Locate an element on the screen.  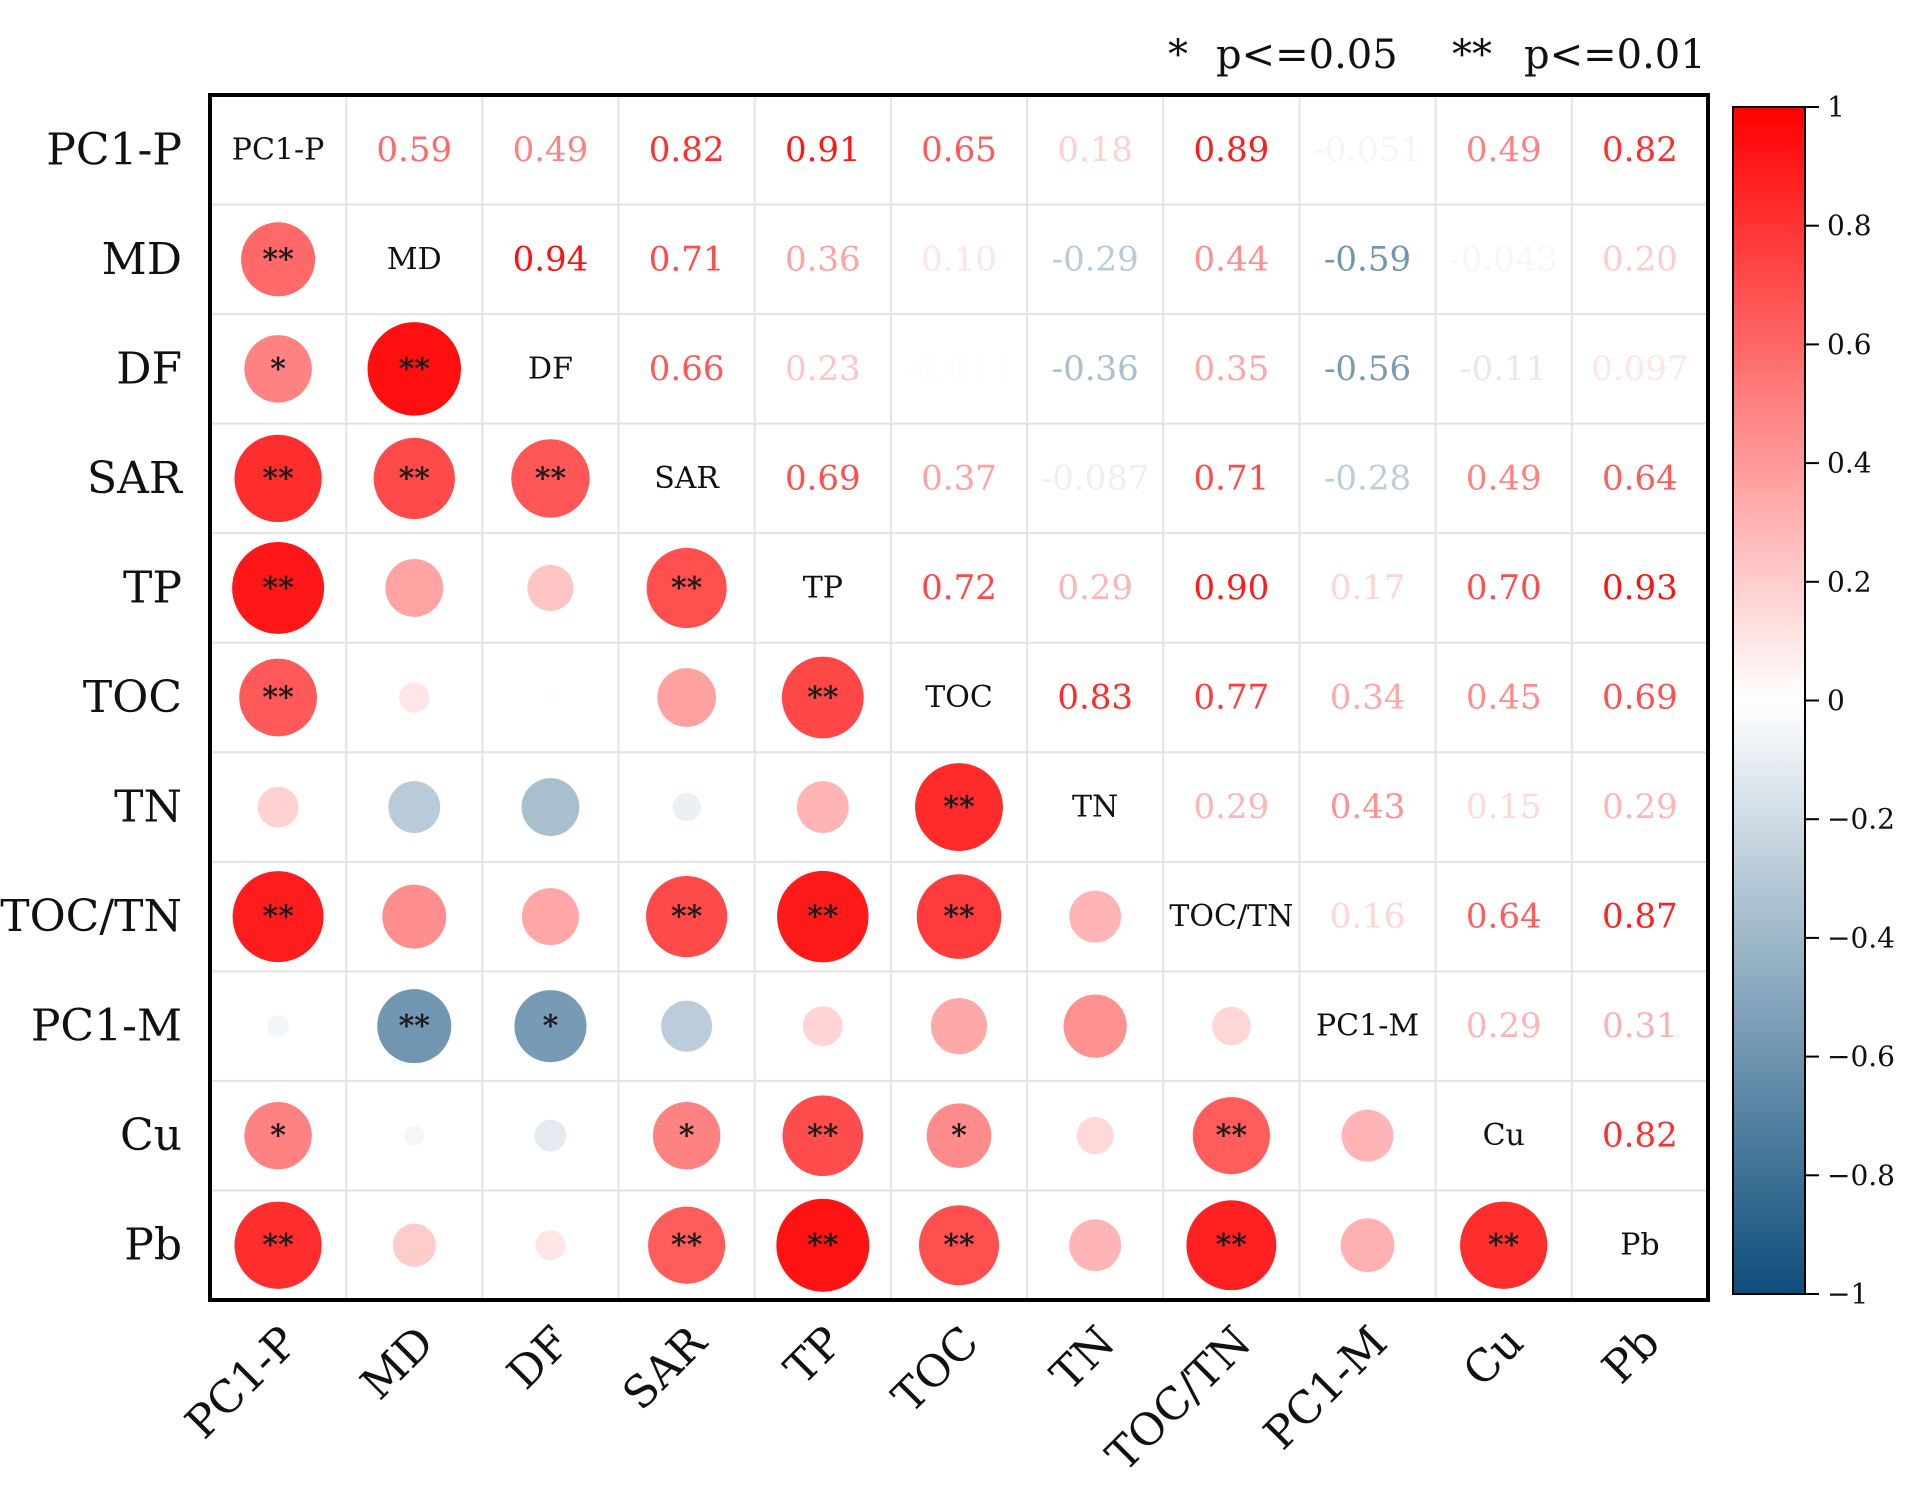
colorbar-tick-label: −0.6 is located at coordinates (1861, 1056).